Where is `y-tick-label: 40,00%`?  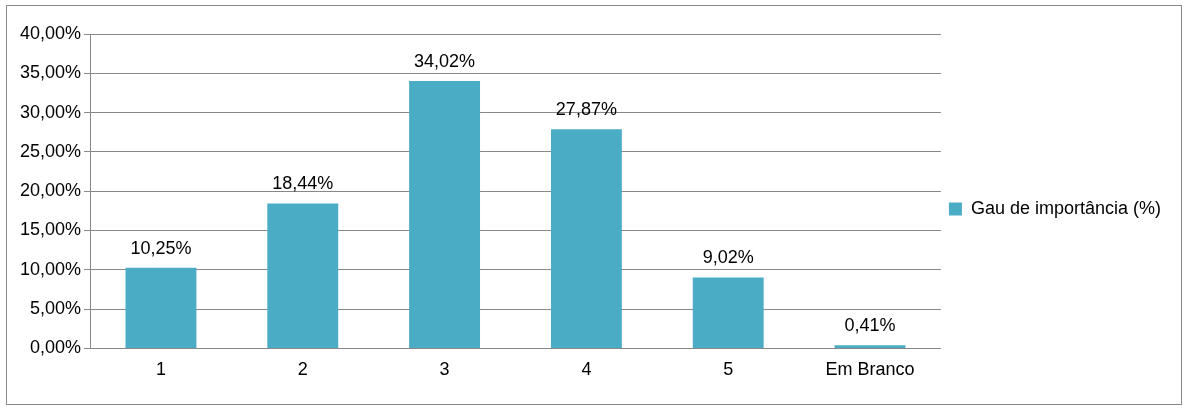 y-tick-label: 40,00% is located at coordinates (50, 32).